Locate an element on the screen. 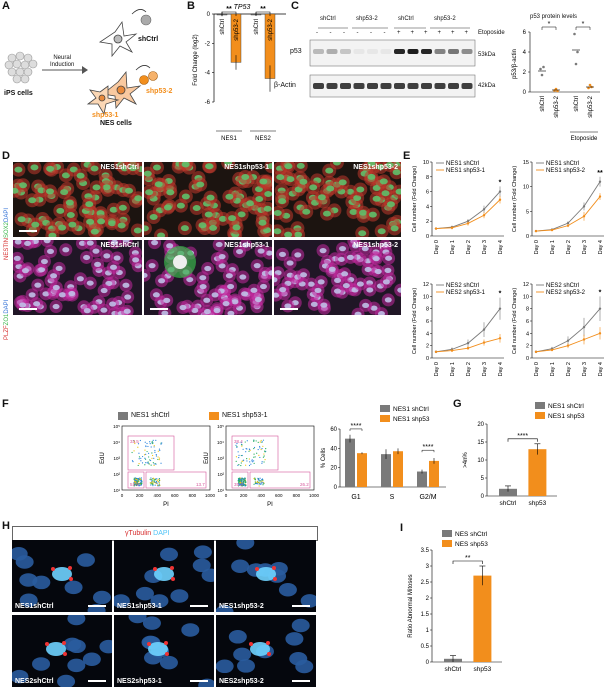 The image size is (609, 687). x-tick-label: Day 1 is located at coordinates (553, 369).